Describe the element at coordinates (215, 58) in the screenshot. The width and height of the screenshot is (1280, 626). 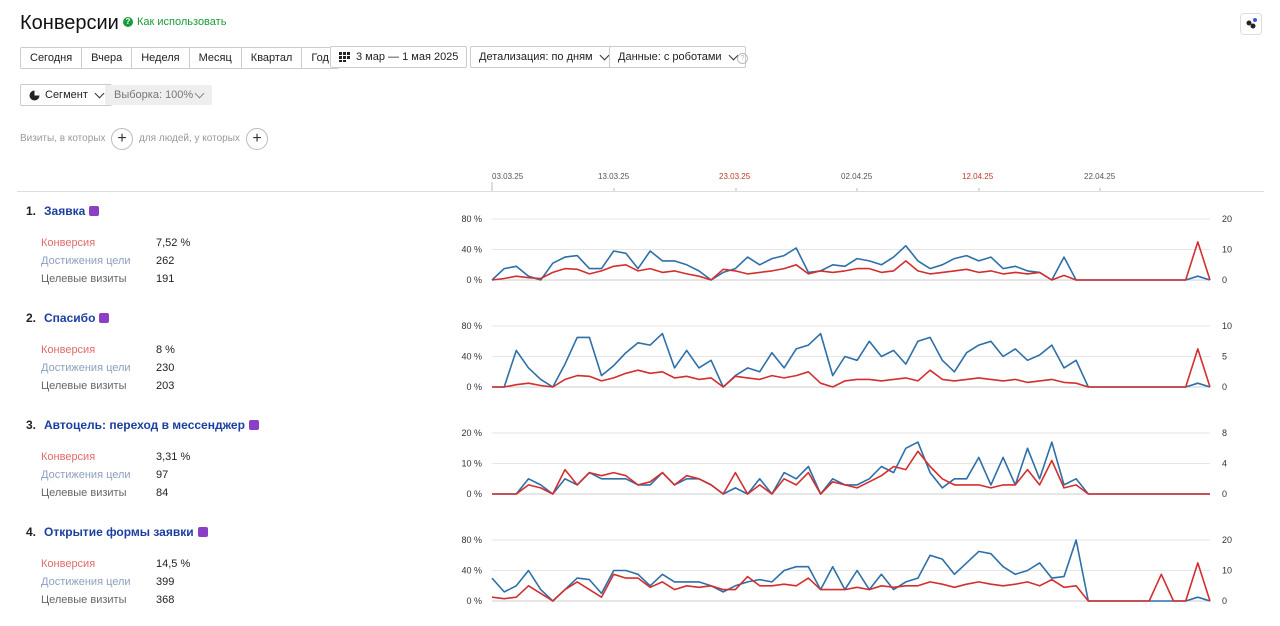
I see `period-month: Месяц` at that location.